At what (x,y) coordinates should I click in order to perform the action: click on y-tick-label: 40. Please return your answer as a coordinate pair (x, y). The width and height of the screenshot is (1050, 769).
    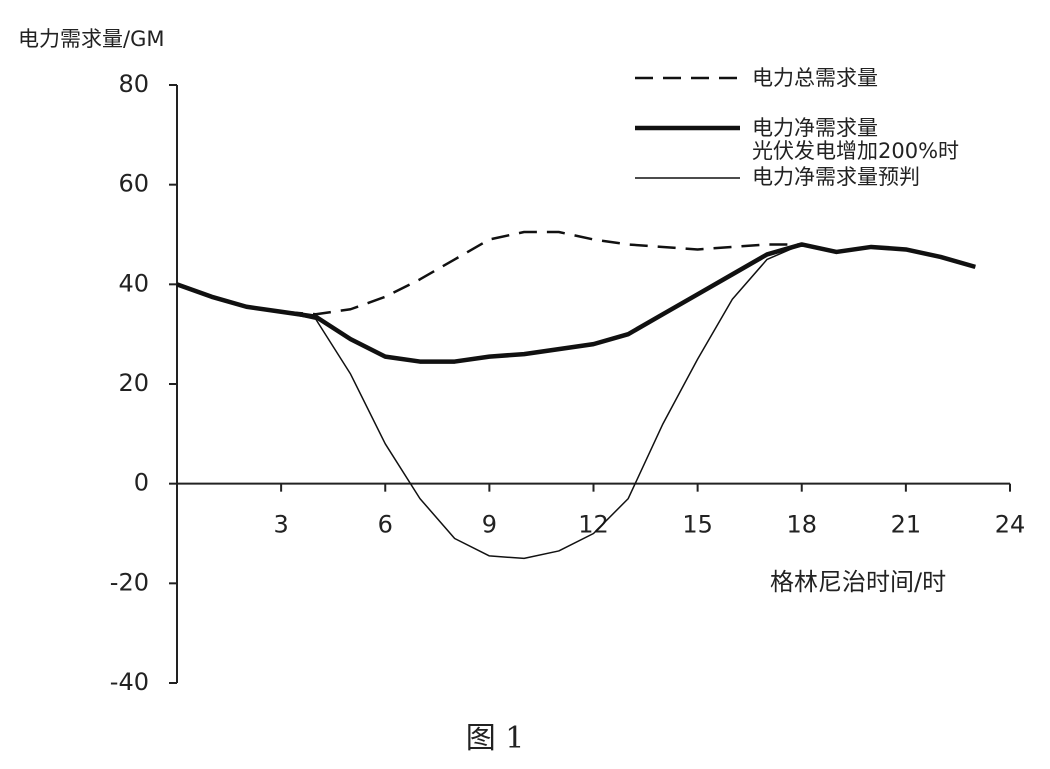
    Looking at the image, I should click on (133, 283).